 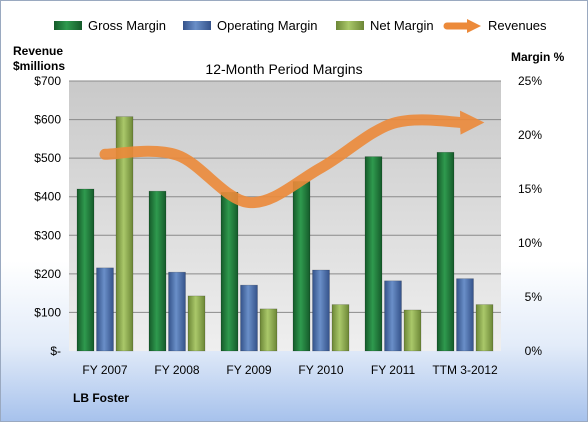 I want to click on legend-label-gross-margin: Gross Margin, so click(x=127, y=25).